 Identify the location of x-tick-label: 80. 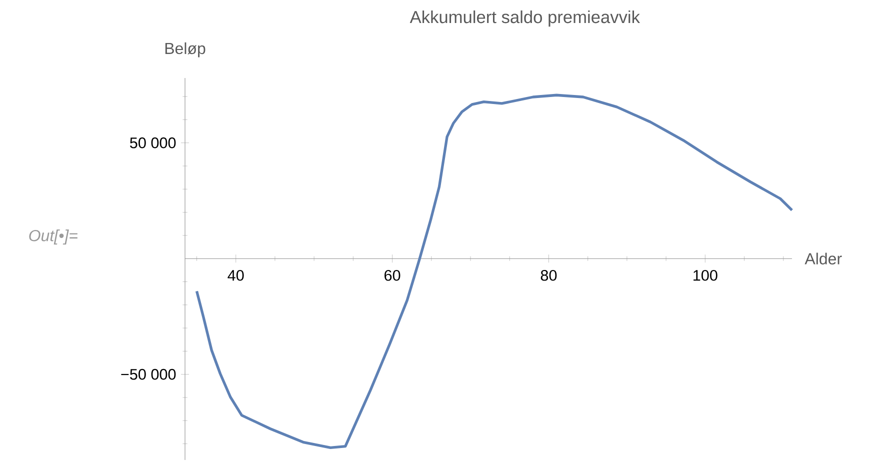
(548, 275).